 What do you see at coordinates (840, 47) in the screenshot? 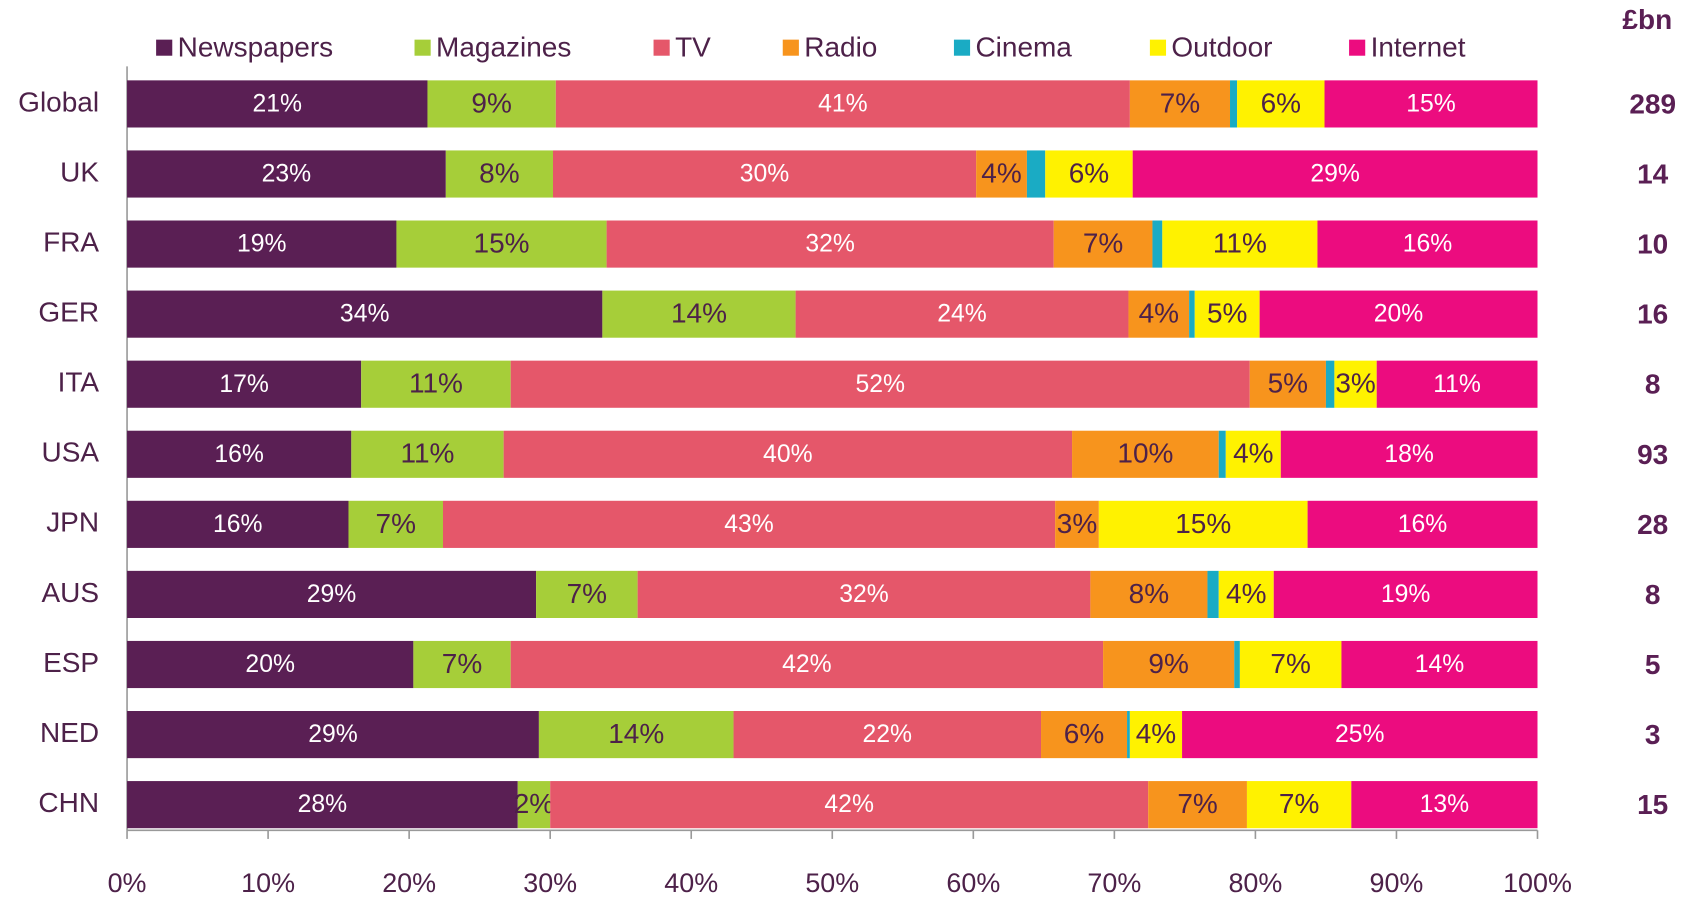
I see `legend-label: Radio` at bounding box center [840, 47].